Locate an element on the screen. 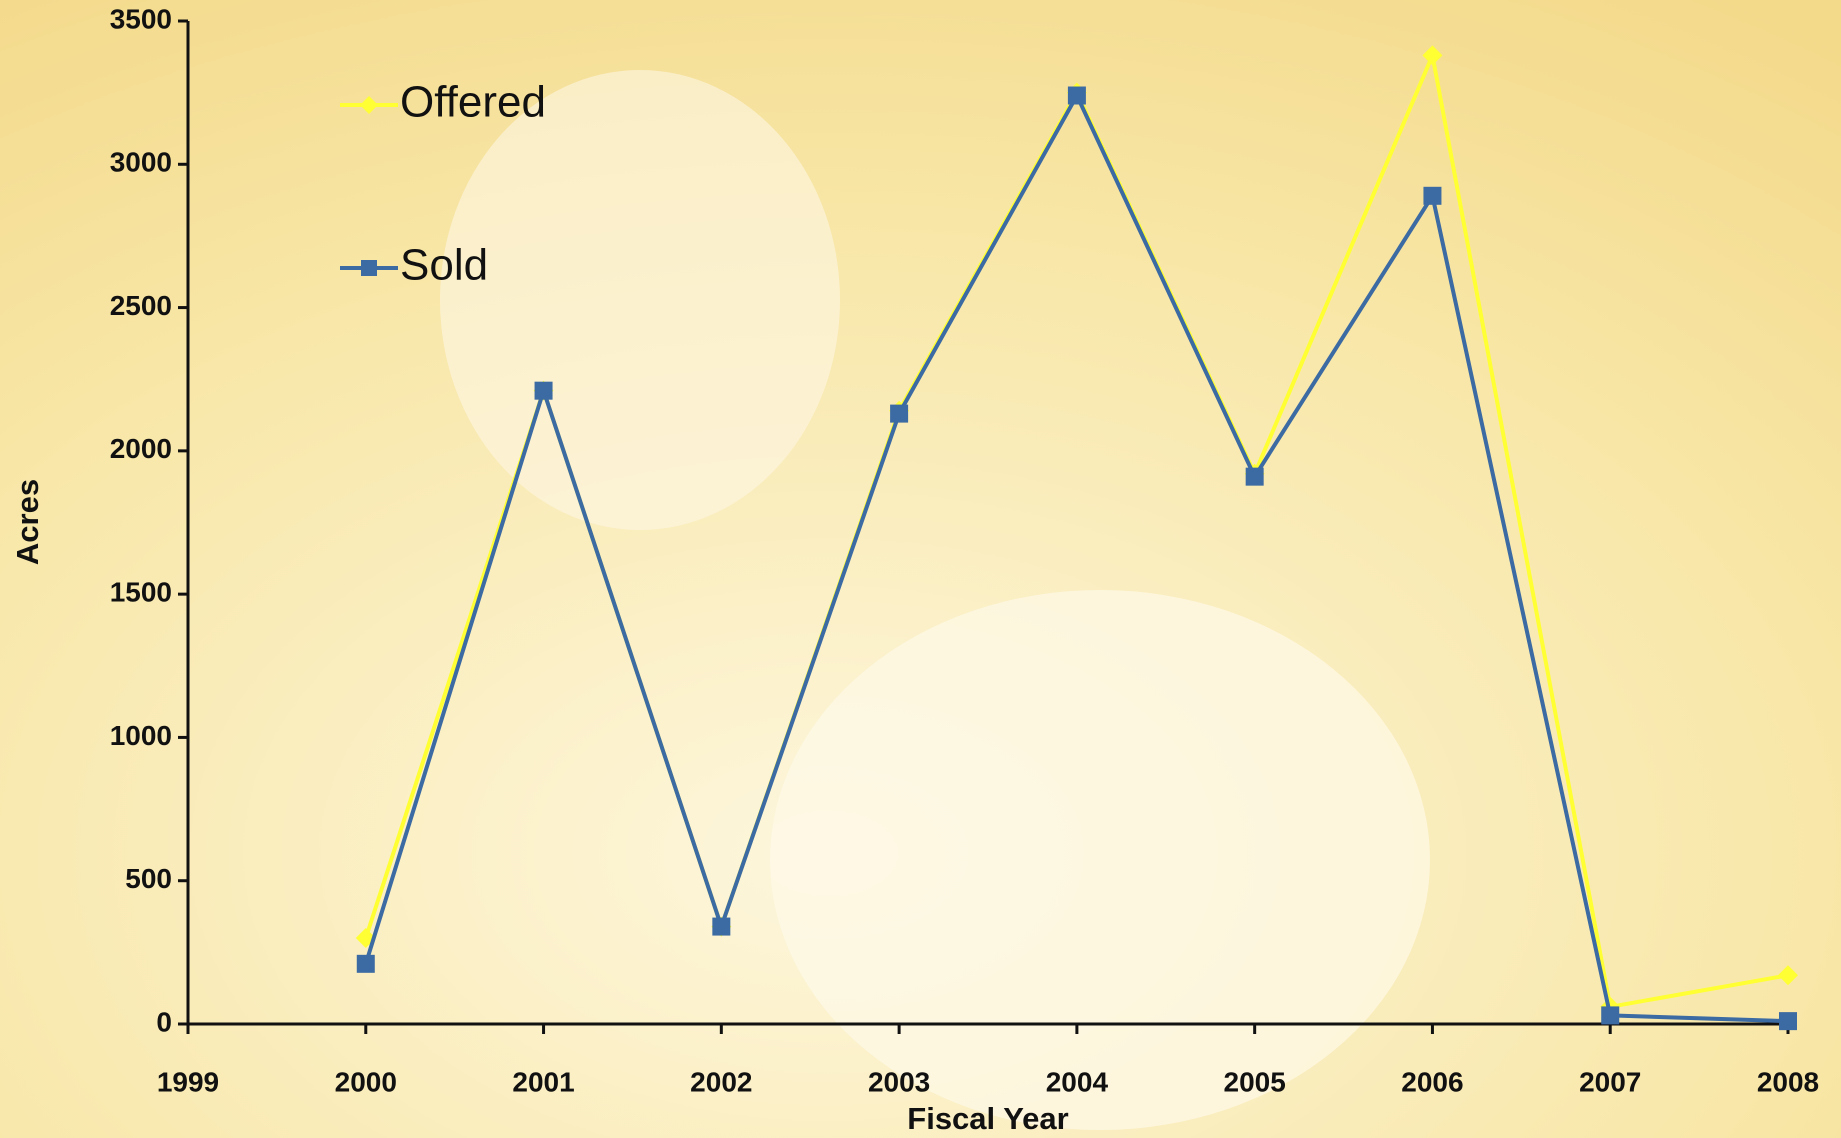  y-tick-label: 1000 is located at coordinates (141, 735).